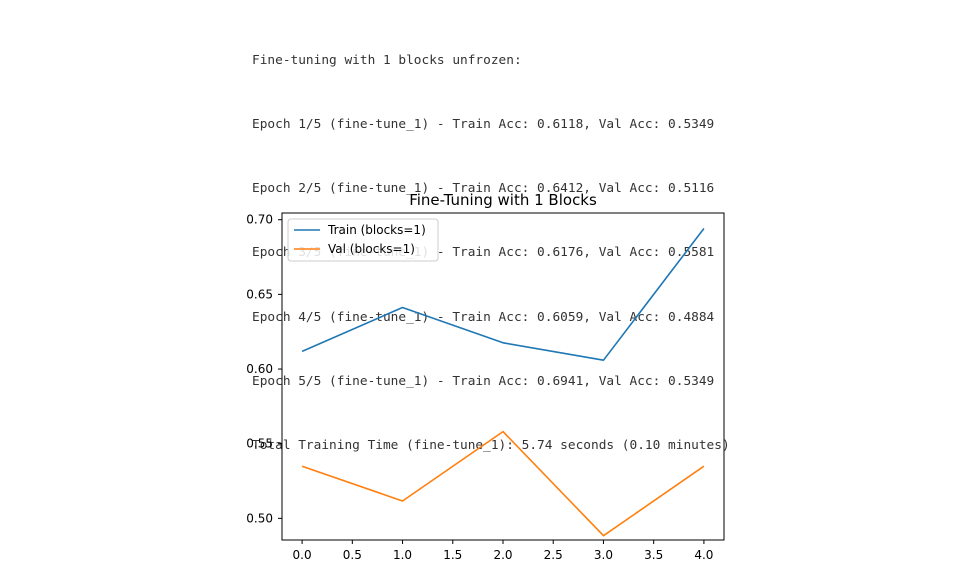 The height and width of the screenshot is (586, 980). I want to click on y-tick-label: 0.70, so click(259, 220).